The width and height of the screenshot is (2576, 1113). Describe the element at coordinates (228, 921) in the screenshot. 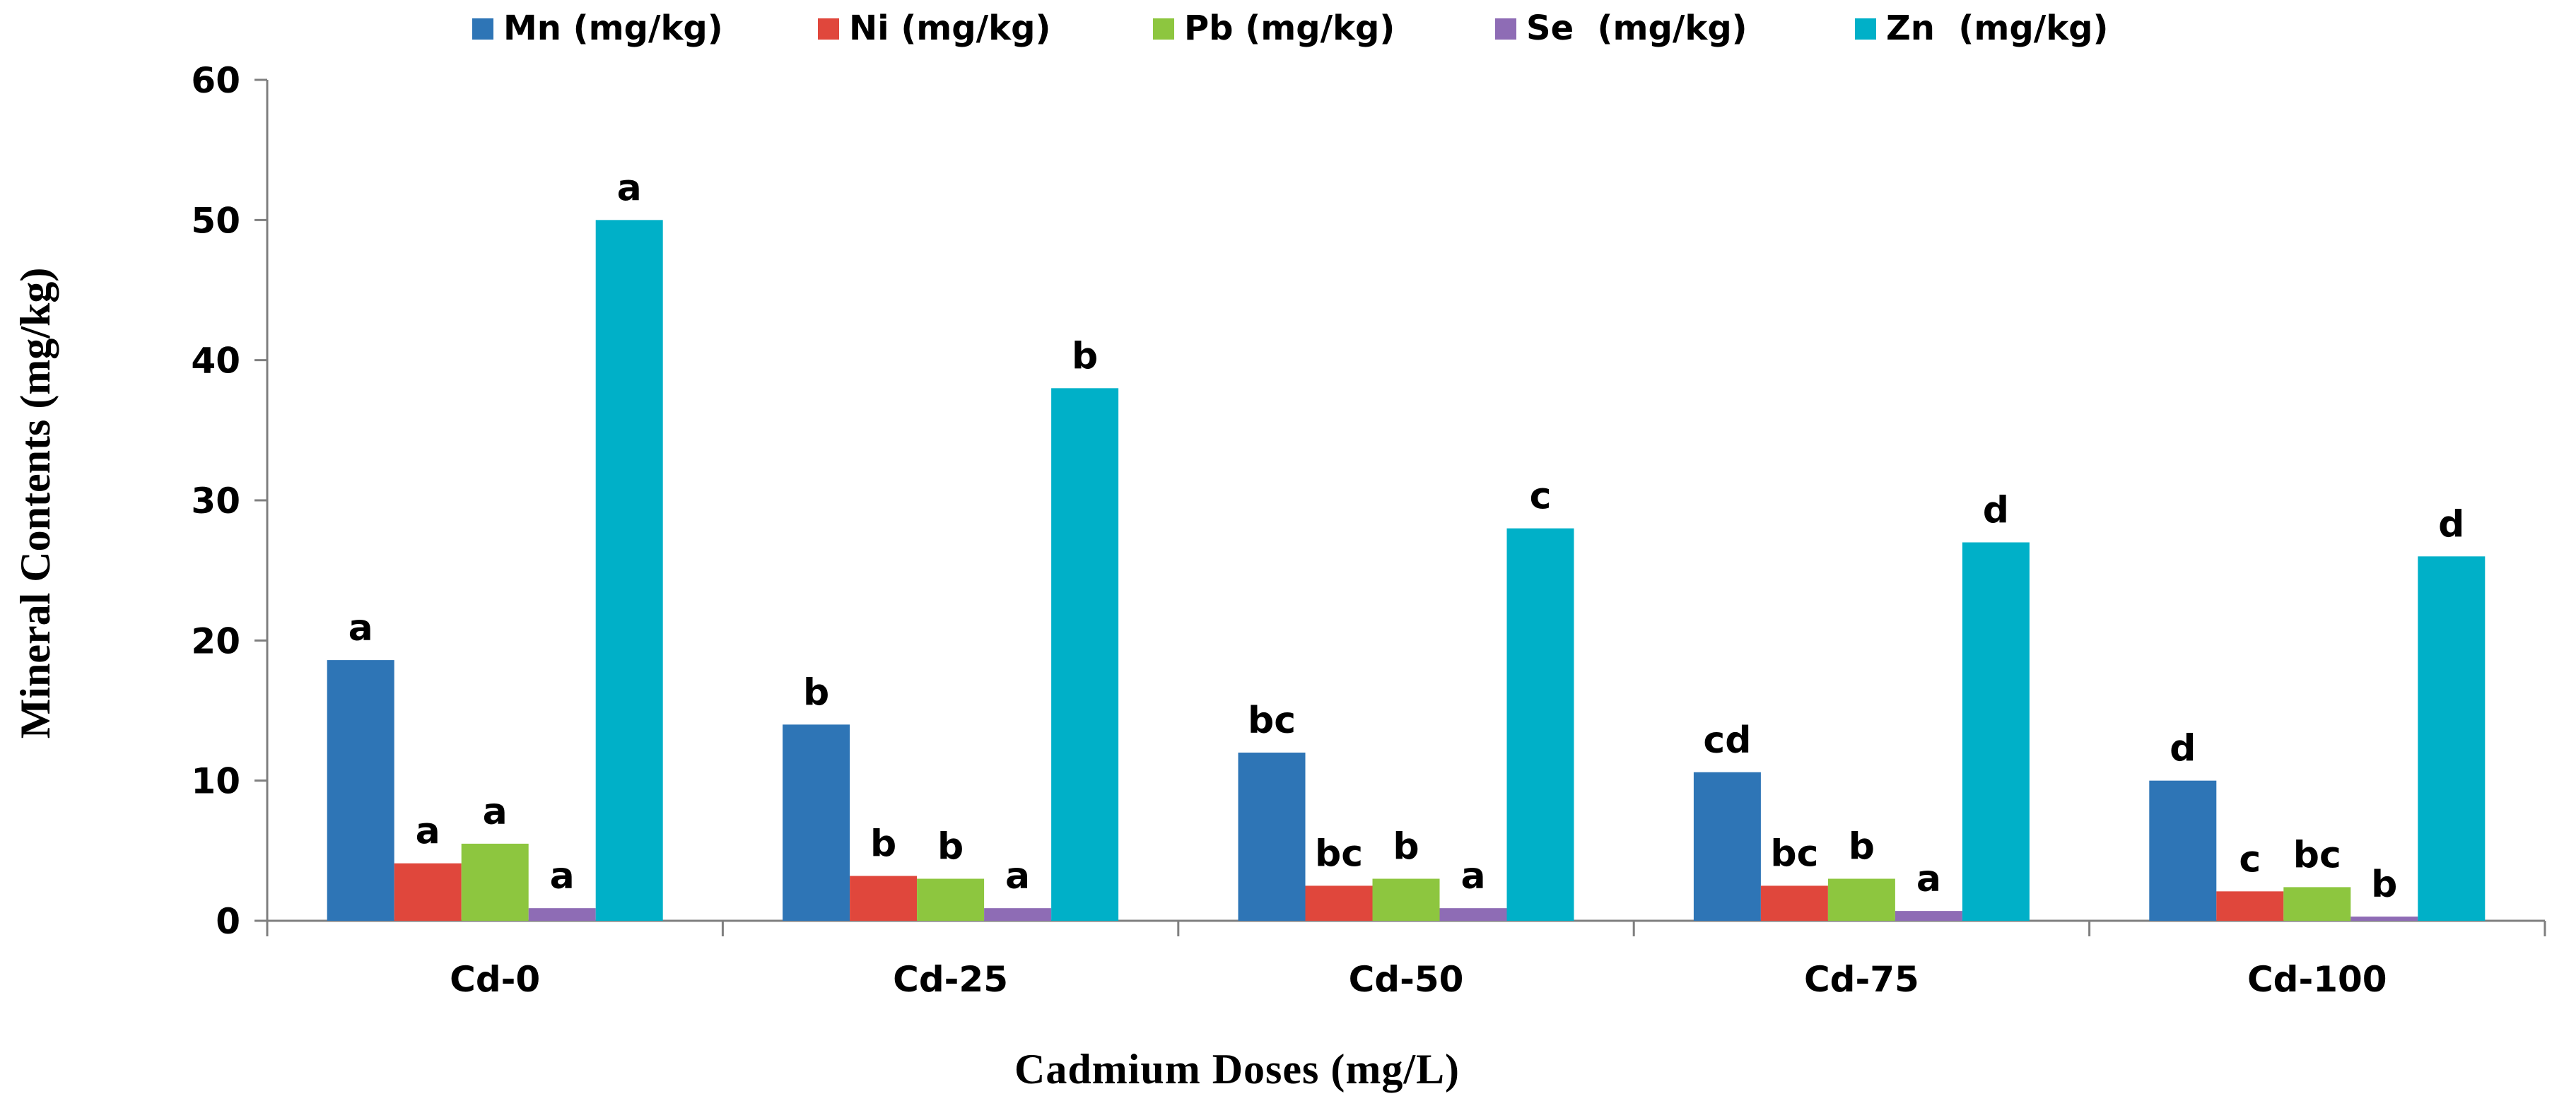

I see `y-tick-label: 0` at that location.